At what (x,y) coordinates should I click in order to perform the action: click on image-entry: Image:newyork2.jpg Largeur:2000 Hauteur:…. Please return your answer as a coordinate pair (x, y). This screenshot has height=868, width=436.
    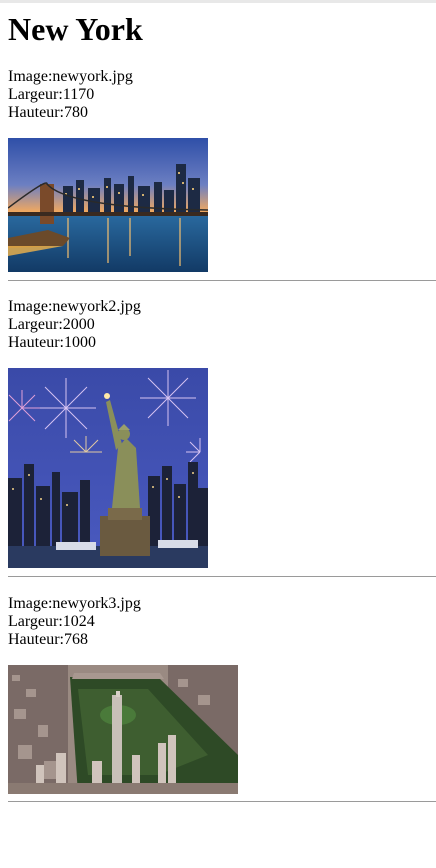
    Looking at the image, I should click on (108, 433).